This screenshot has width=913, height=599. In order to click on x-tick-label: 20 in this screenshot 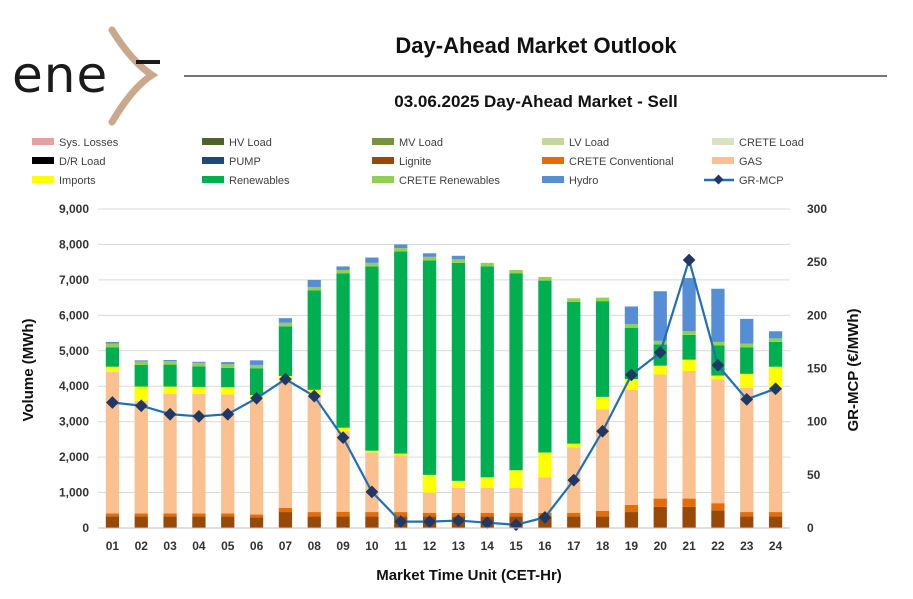, I will do `click(661, 546)`.